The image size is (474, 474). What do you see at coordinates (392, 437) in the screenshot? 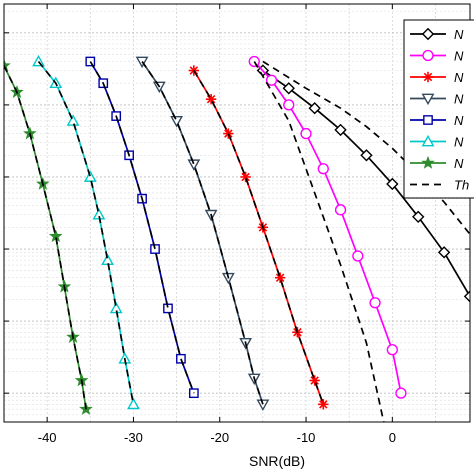
I see `x-tick-label: 0` at bounding box center [392, 437].